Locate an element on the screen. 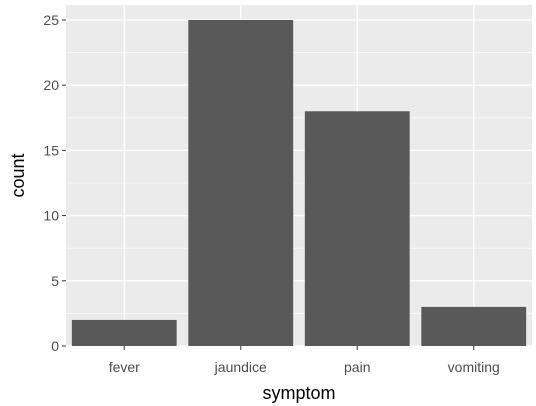 The image size is (536, 406). bar-fever is located at coordinates (124, 332).